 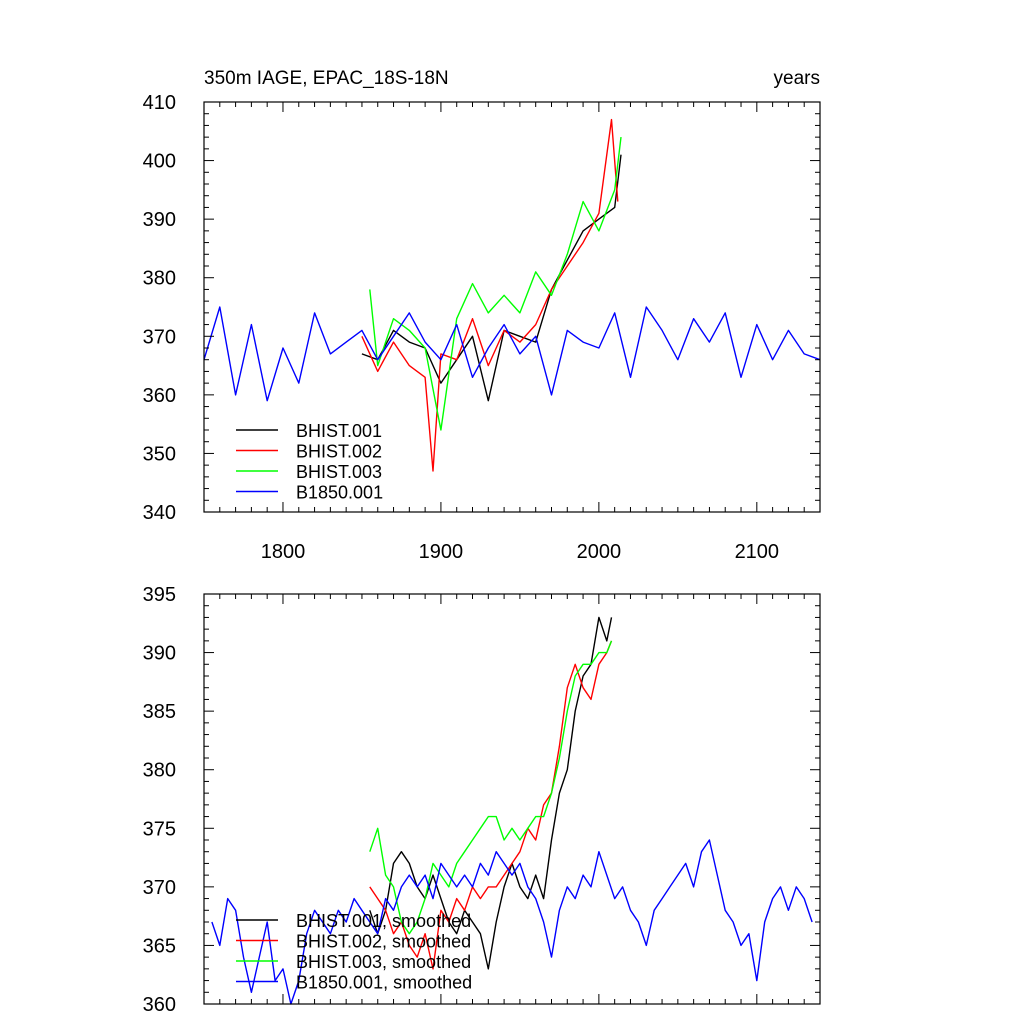 What do you see at coordinates (283, 552) in the screenshot?
I see `x-tick-label: 1800` at bounding box center [283, 552].